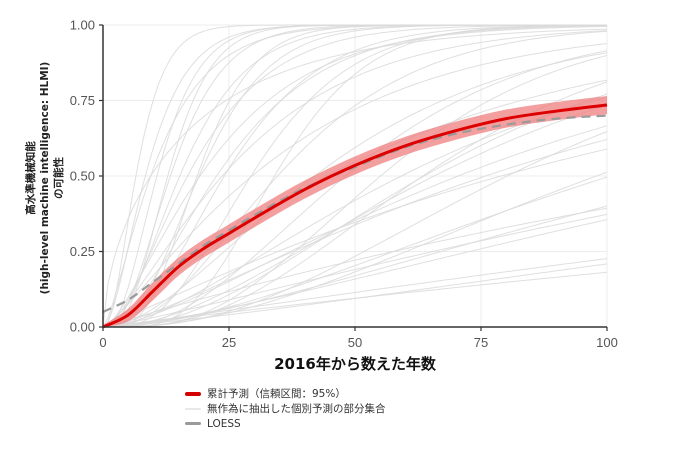 This screenshot has width=699, height=452. Describe the element at coordinates (285, 423) in the screenshot. I see `legend-item-loess: LOESS` at that location.